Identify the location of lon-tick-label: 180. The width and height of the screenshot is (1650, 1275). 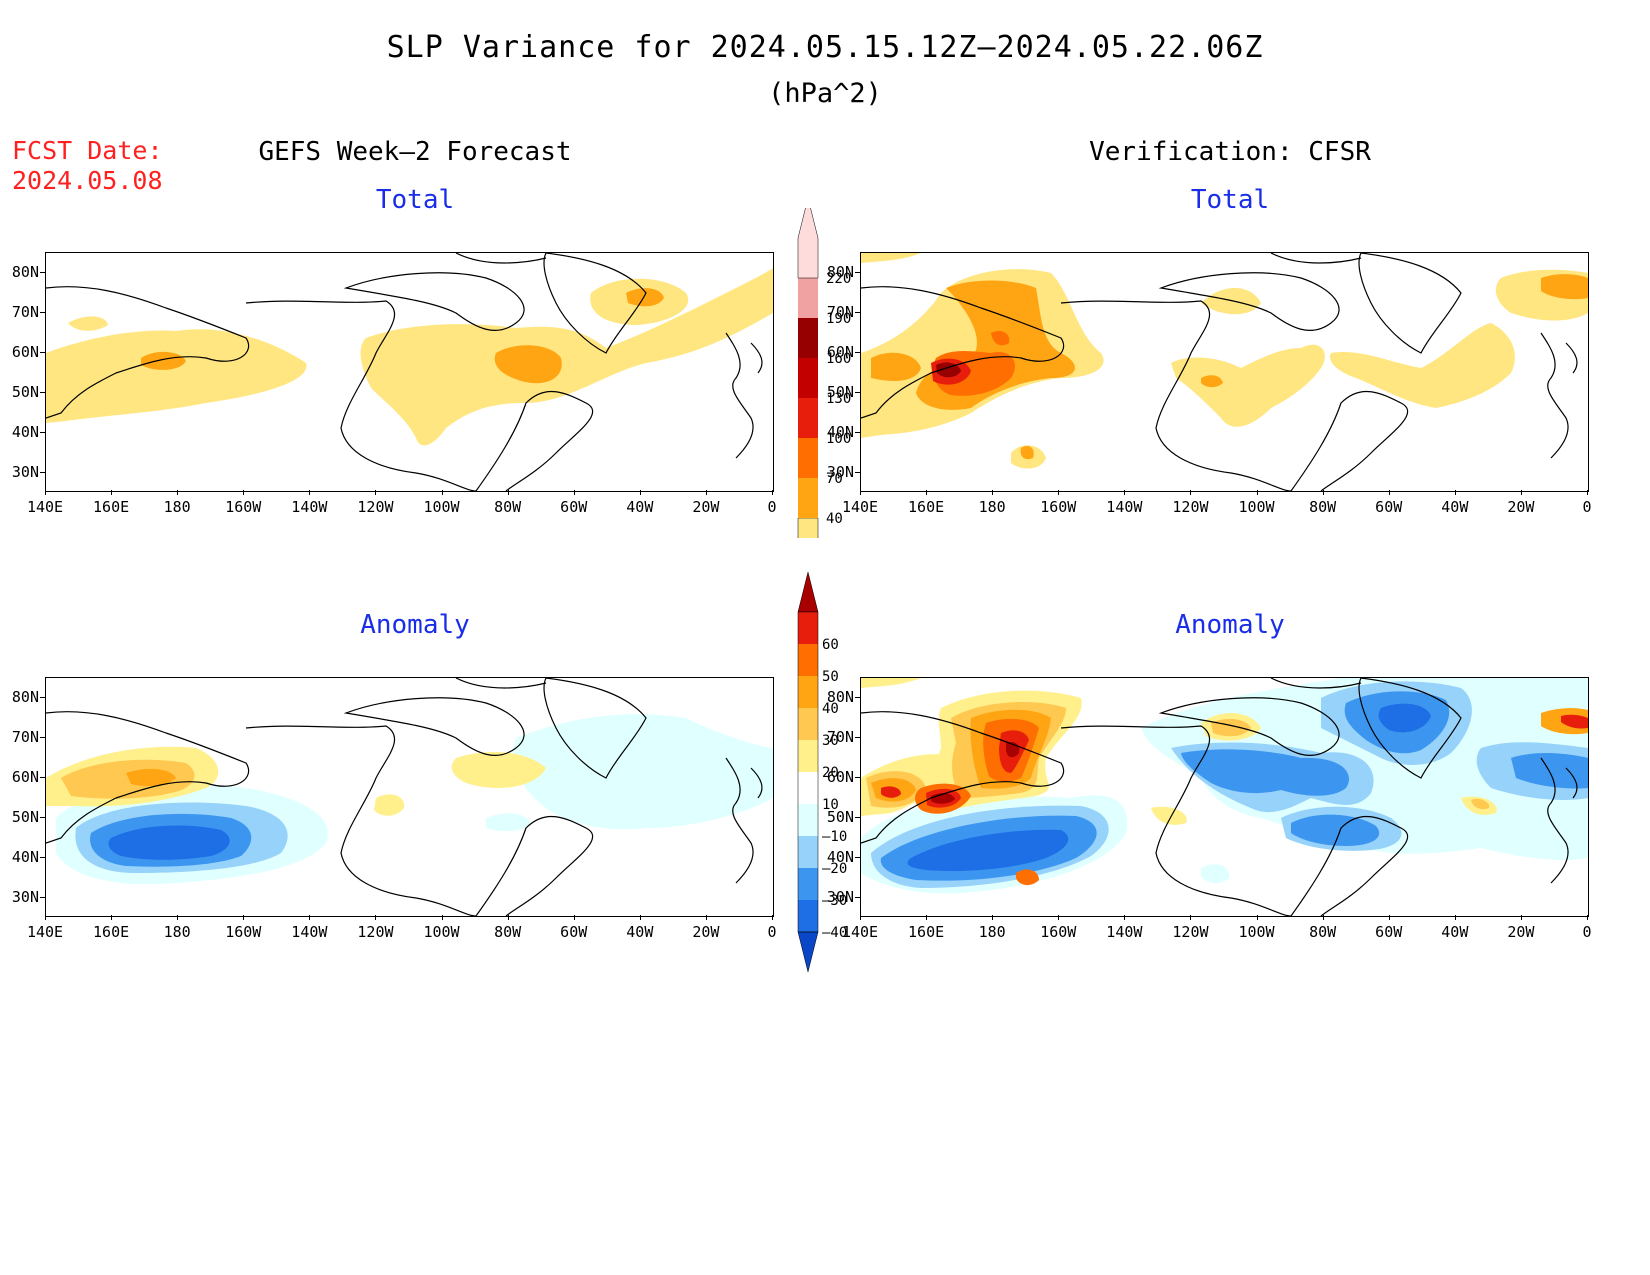
(177, 507).